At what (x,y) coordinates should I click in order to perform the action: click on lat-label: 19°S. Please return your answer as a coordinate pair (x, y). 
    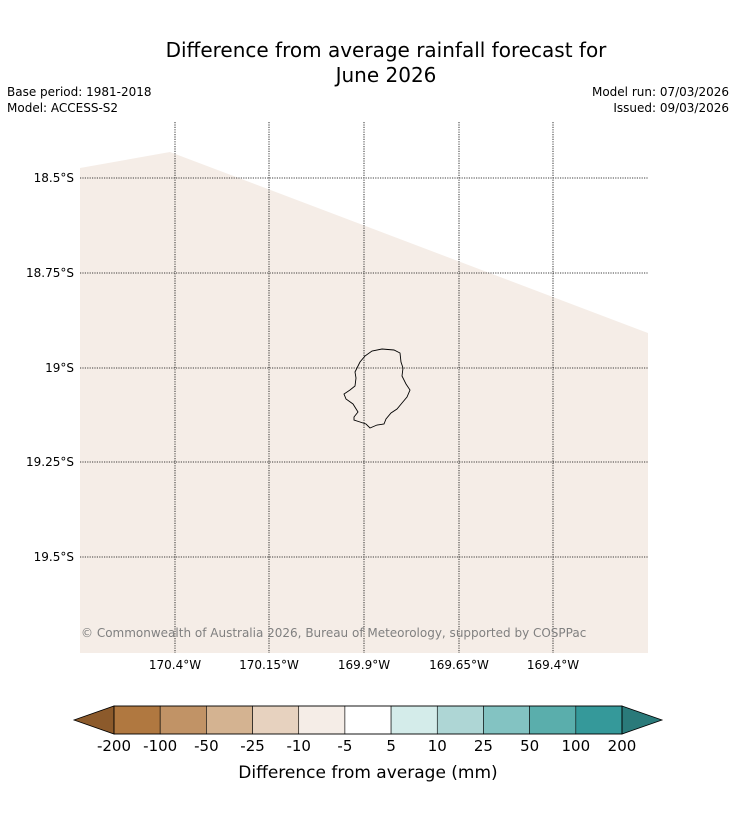
    Looking at the image, I should click on (59, 368).